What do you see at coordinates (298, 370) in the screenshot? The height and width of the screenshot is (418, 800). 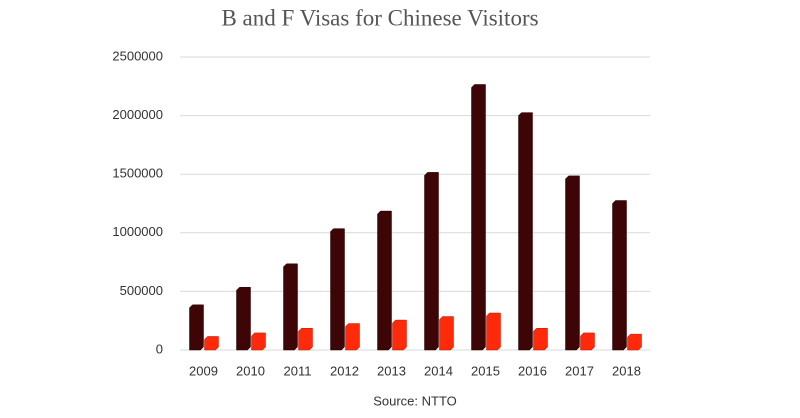 I see `x-tick-label: 2011` at bounding box center [298, 370].